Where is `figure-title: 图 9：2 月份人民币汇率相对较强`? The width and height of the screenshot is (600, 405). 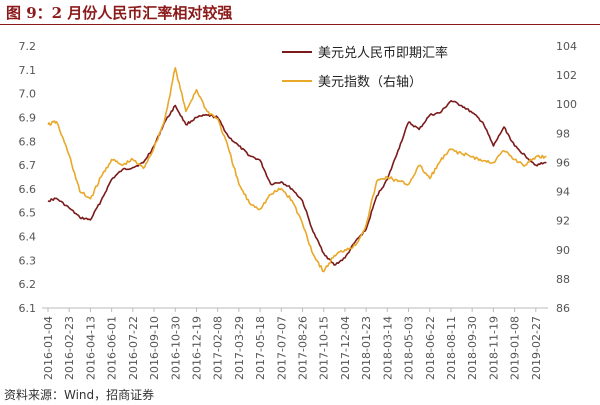 figure-title: 图 9：2 月份人民币汇率相对较强 is located at coordinates (119, 13).